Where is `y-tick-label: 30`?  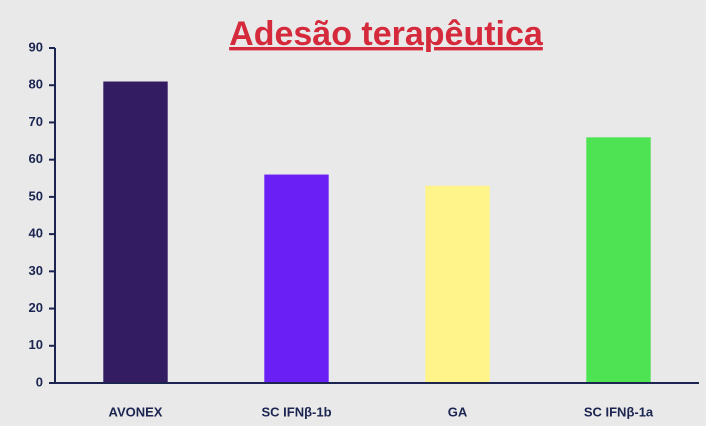 y-tick-label: 30 is located at coordinates (36, 270).